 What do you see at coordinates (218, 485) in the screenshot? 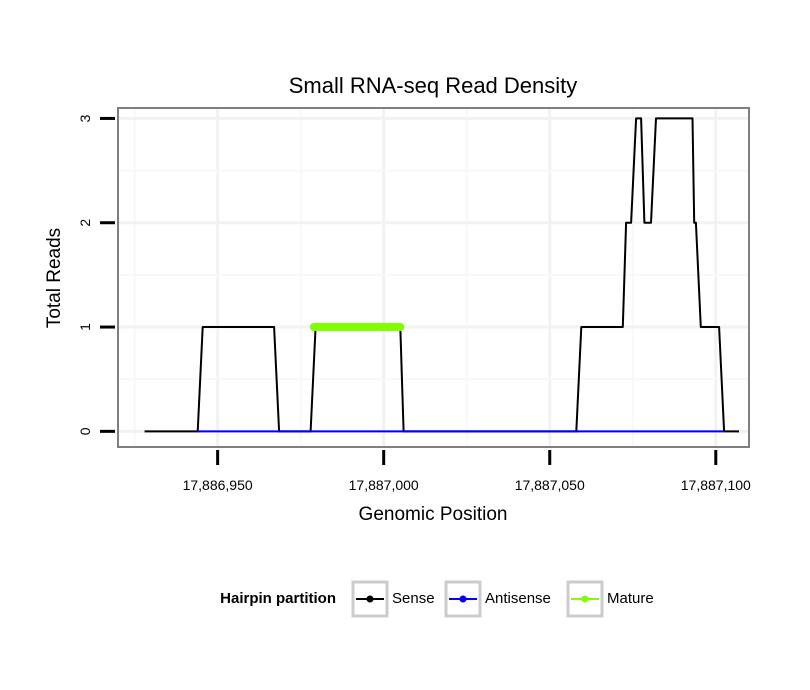
I see `x-tick-label: 17,886,950` at bounding box center [218, 485].